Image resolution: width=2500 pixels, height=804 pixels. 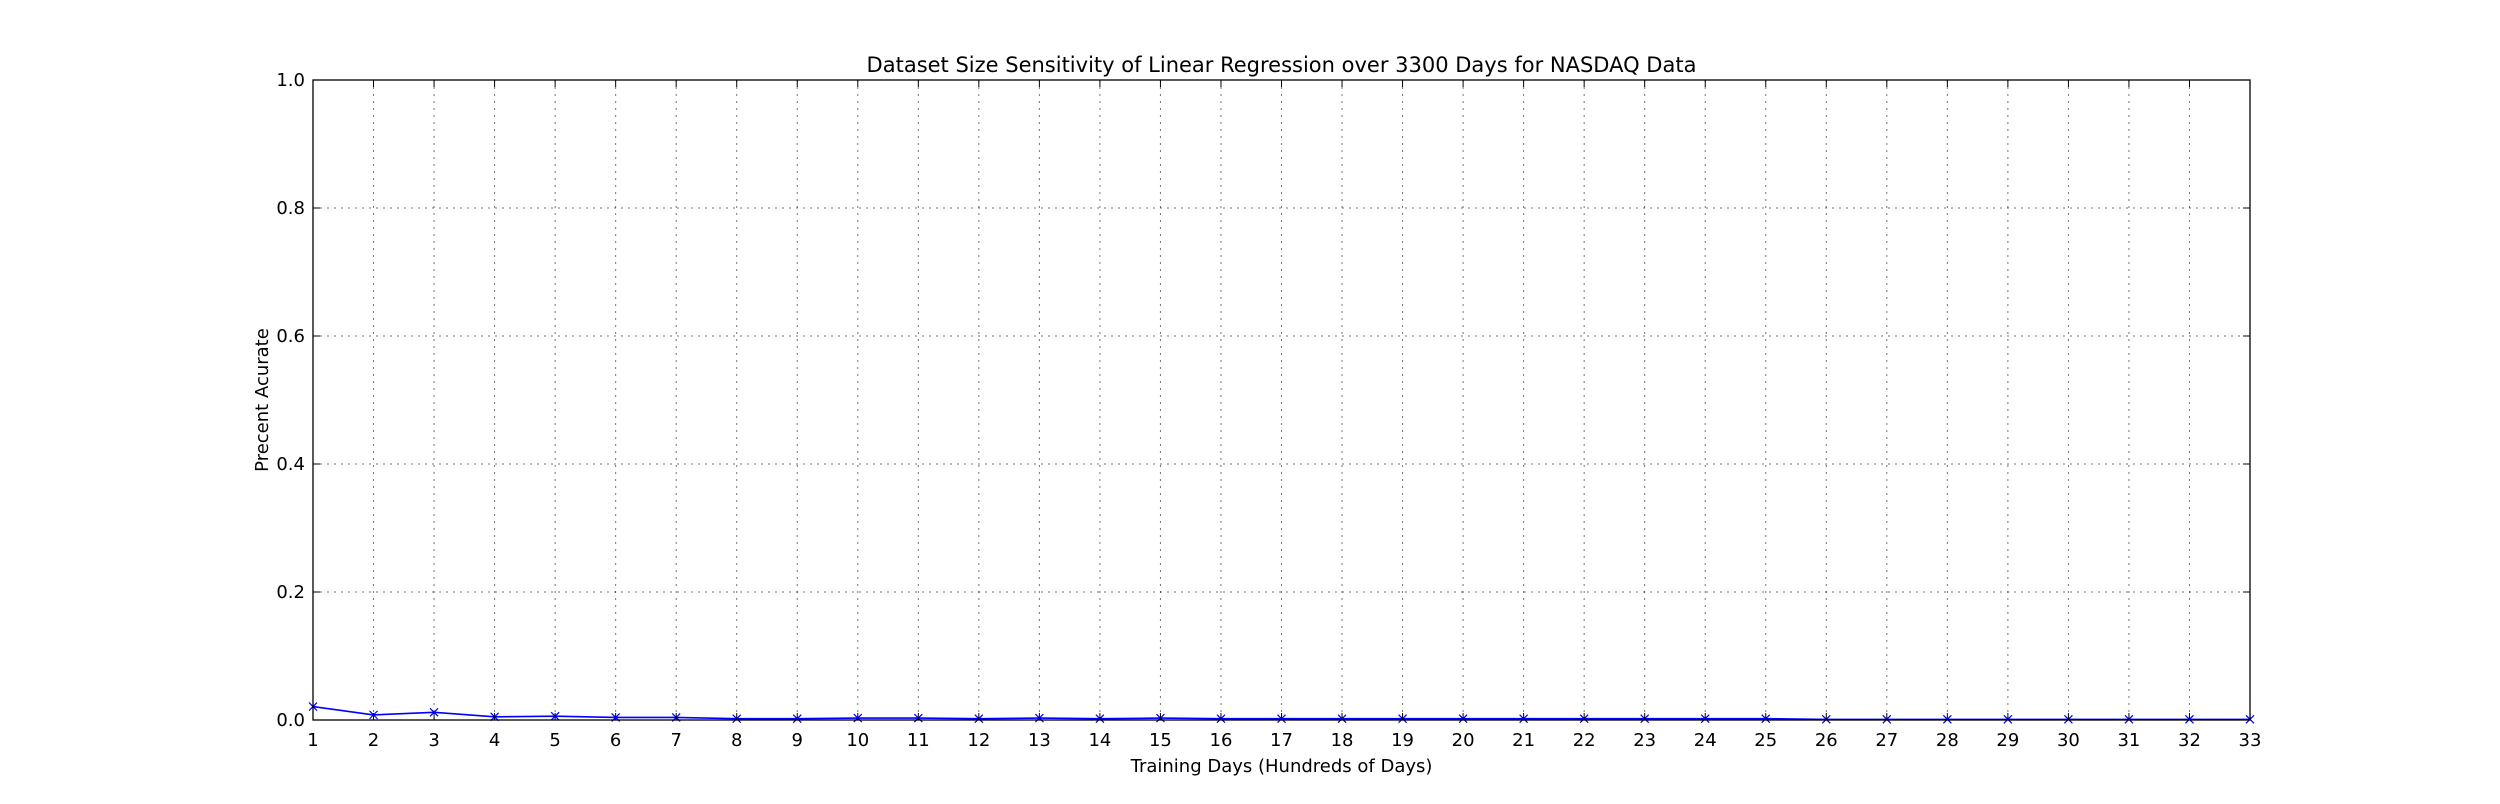 I want to click on x-tick-label: 27, so click(x=1886, y=740).